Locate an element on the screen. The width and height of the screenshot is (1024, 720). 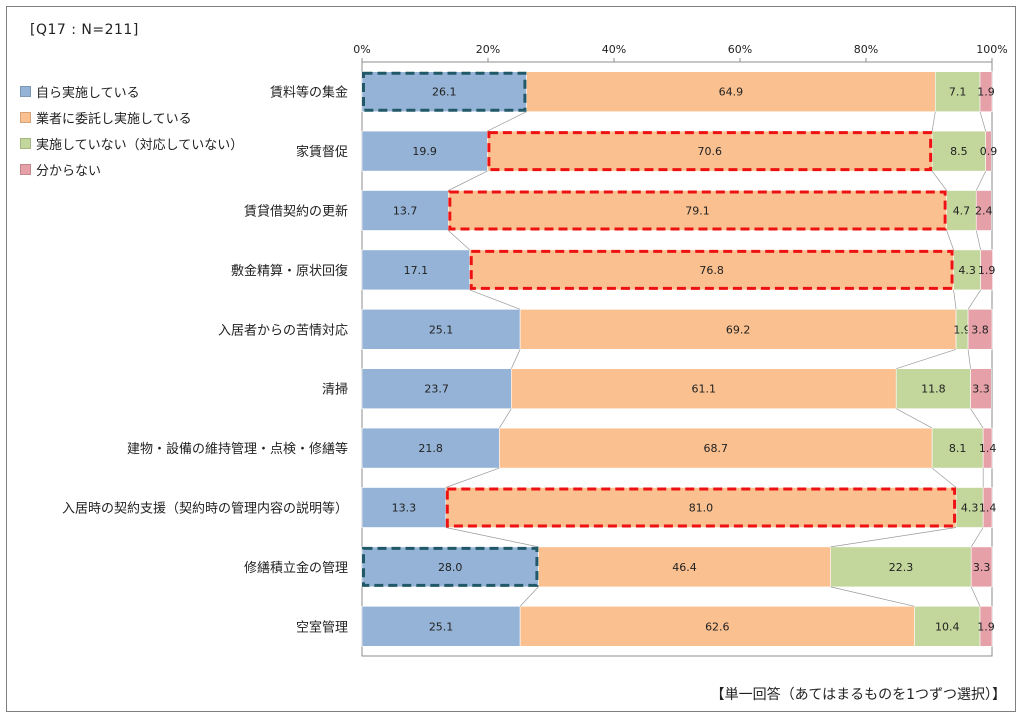
x-tick-label: 0% is located at coordinates (361, 49).